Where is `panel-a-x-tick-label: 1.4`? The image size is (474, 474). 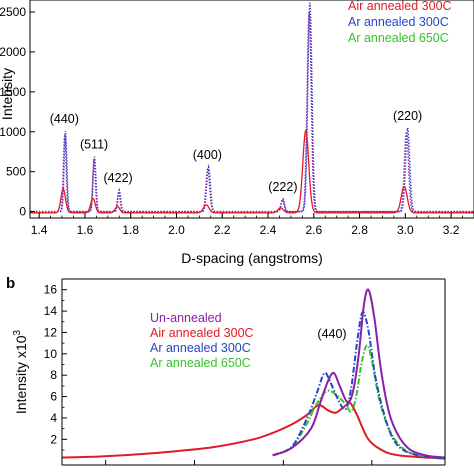
panel-a-x-tick-label: 1.4 is located at coordinates (39, 230).